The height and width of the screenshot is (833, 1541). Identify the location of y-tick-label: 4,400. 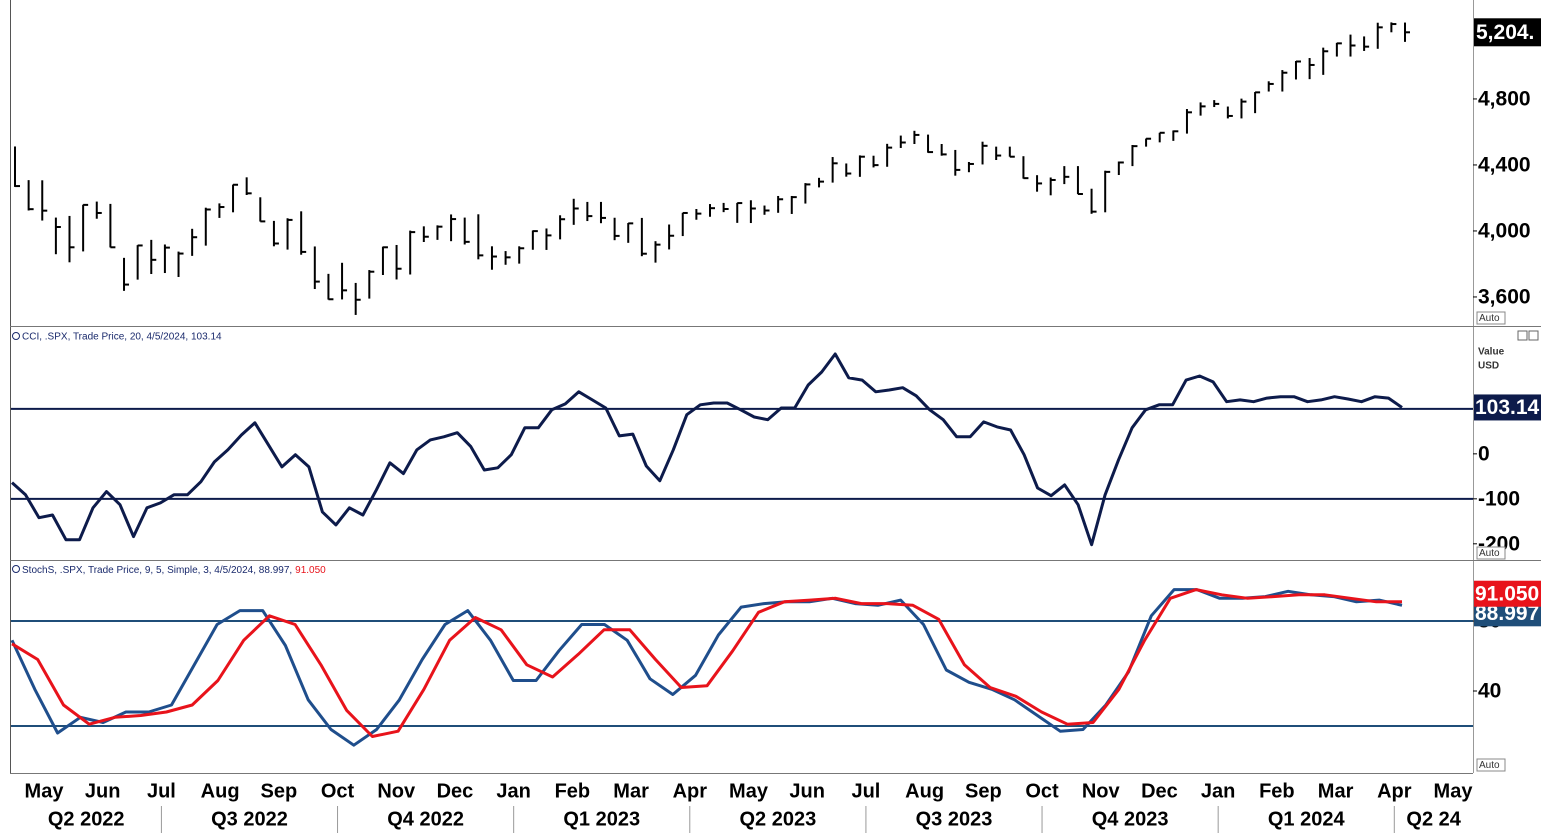
(1504, 164).